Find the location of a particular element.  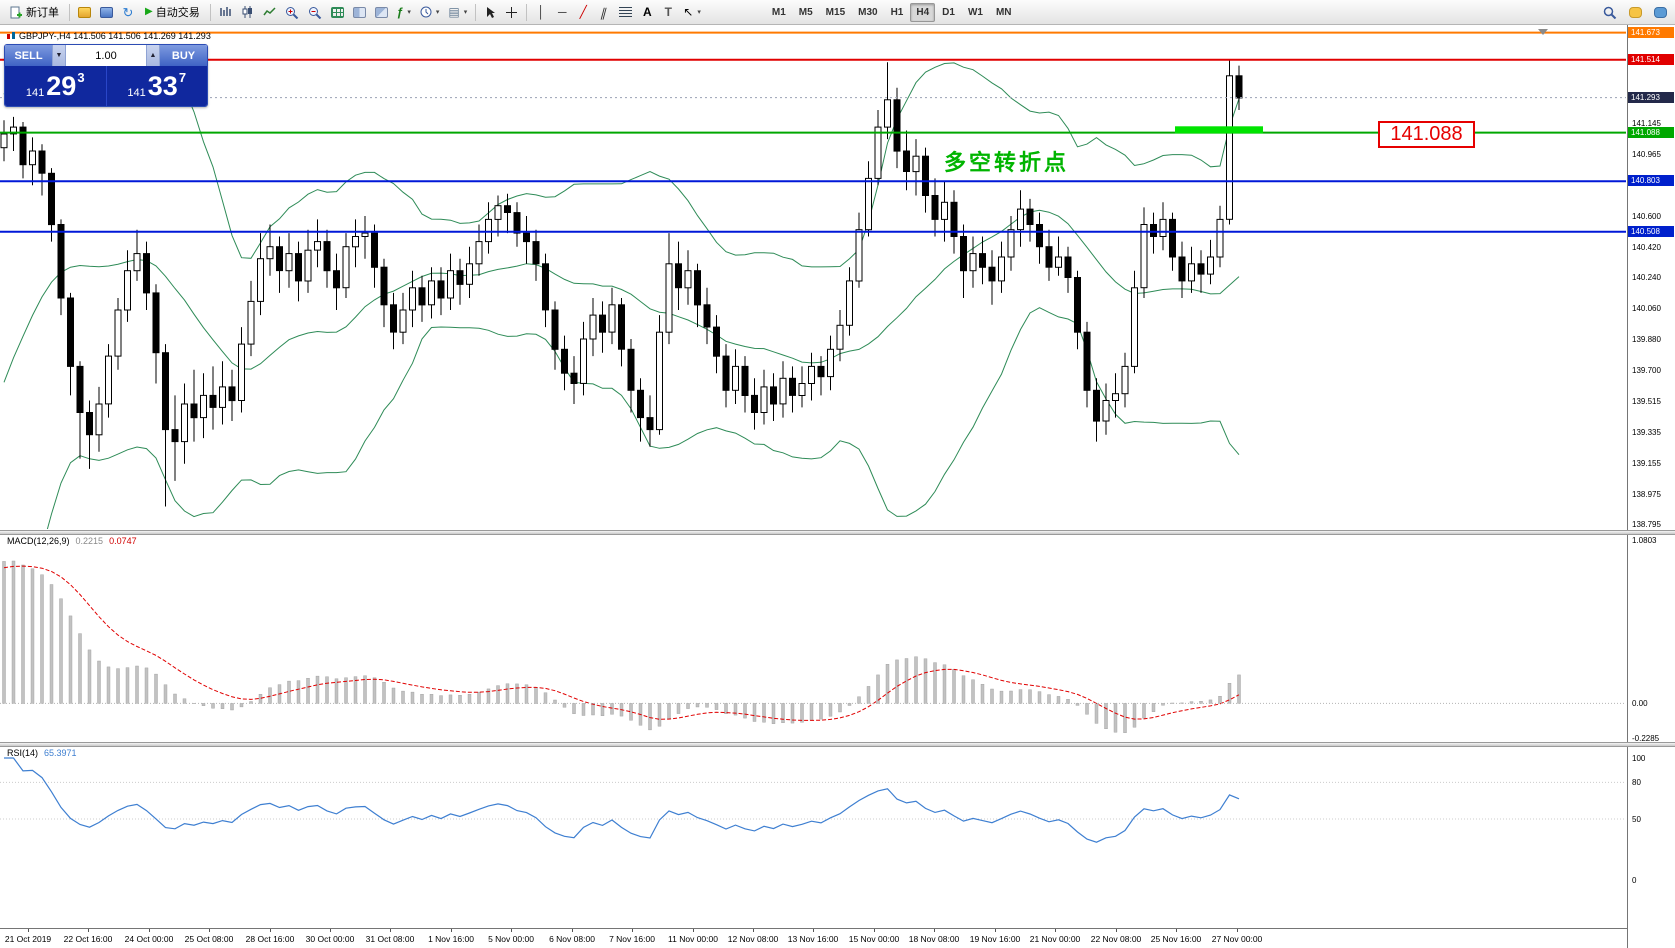

pane-separator-rsi is located at coordinates (837, 744).